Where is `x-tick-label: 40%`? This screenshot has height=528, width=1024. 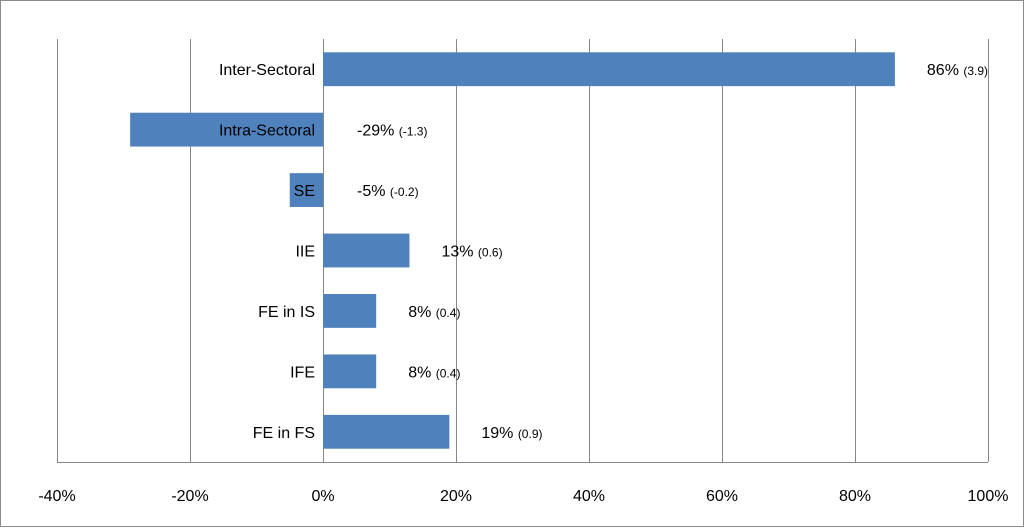
x-tick-label: 40% is located at coordinates (589, 496).